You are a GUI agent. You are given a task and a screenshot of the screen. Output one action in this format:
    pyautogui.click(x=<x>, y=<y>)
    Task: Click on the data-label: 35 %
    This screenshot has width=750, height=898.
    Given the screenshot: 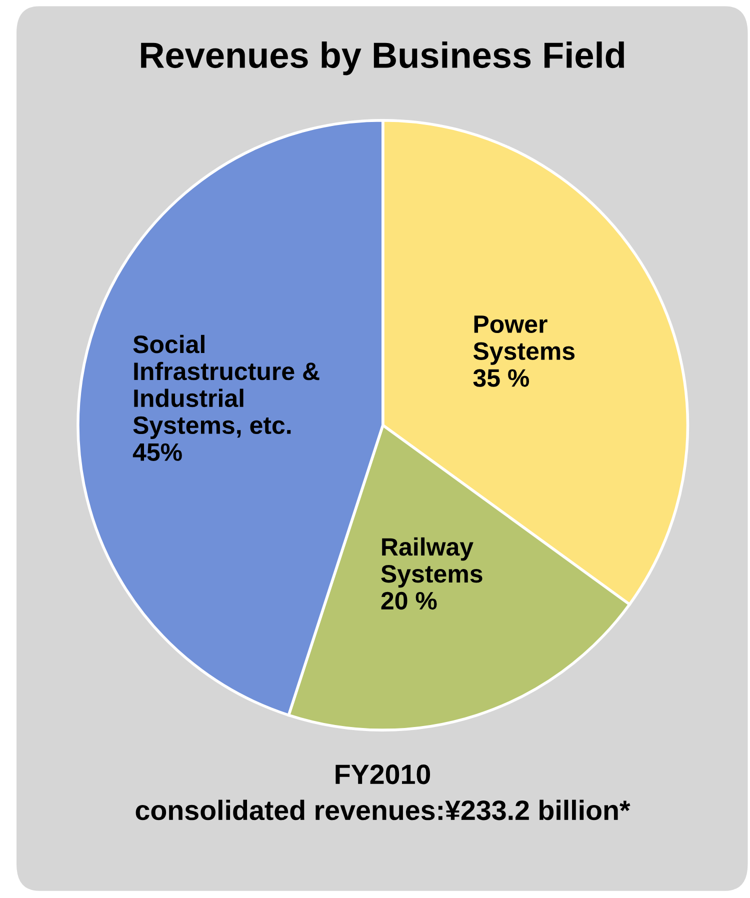 What is the action you would take?
    pyautogui.click(x=501, y=378)
    